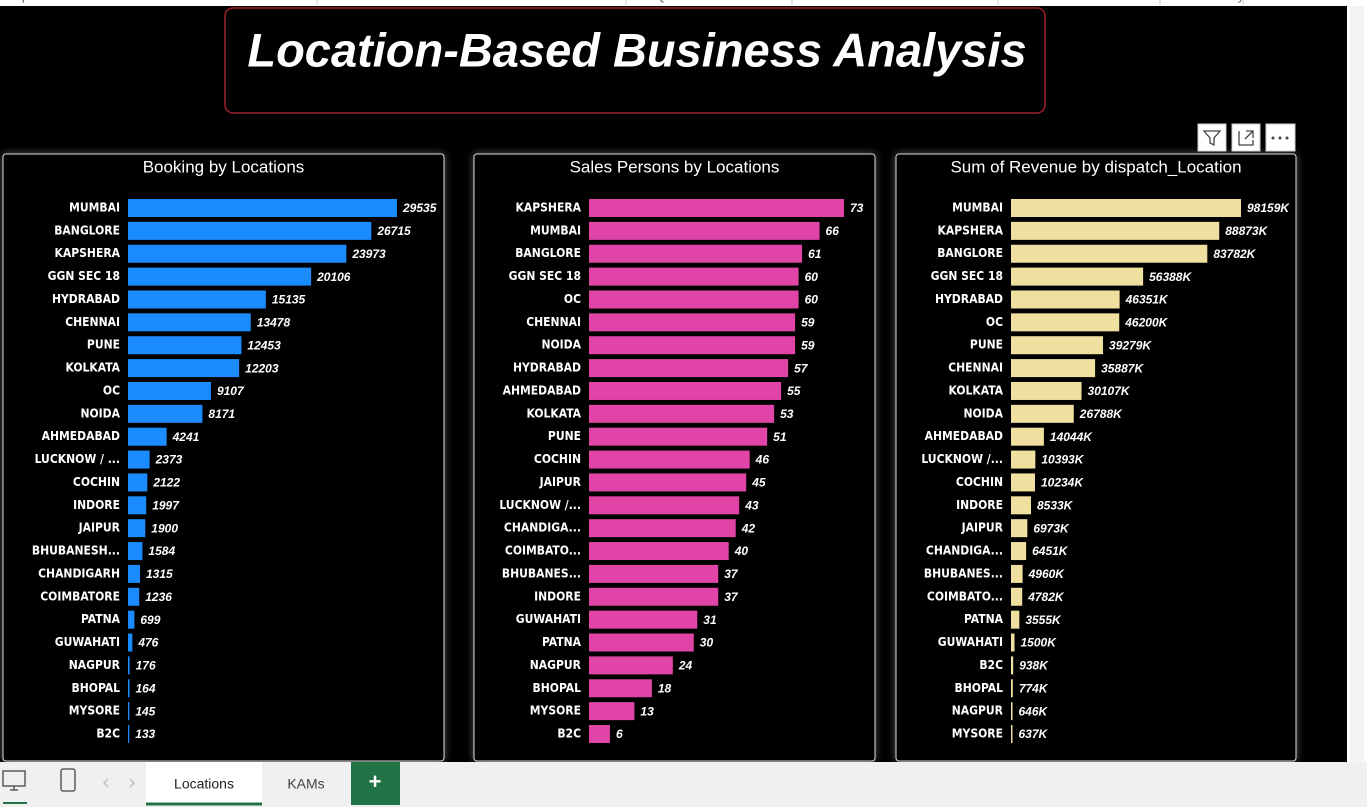 Image resolution: width=1367 pixels, height=807 pixels. I want to click on filter-glyph, so click(1212, 138).